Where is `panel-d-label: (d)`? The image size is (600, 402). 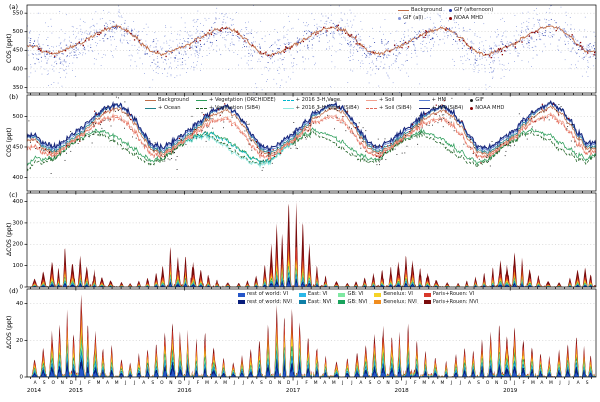
panel-d-label: (d) is located at coordinates (14, 291).